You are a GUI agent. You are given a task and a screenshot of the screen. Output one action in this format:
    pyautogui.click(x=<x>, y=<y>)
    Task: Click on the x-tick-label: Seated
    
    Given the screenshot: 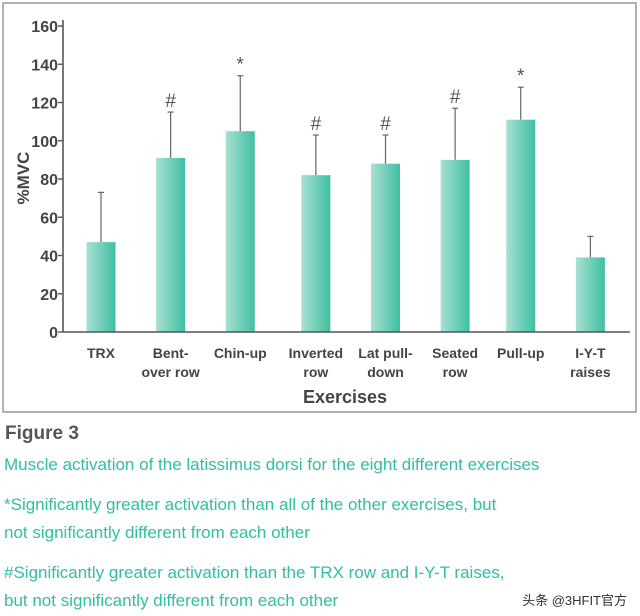 What is the action you would take?
    pyautogui.click(x=455, y=353)
    